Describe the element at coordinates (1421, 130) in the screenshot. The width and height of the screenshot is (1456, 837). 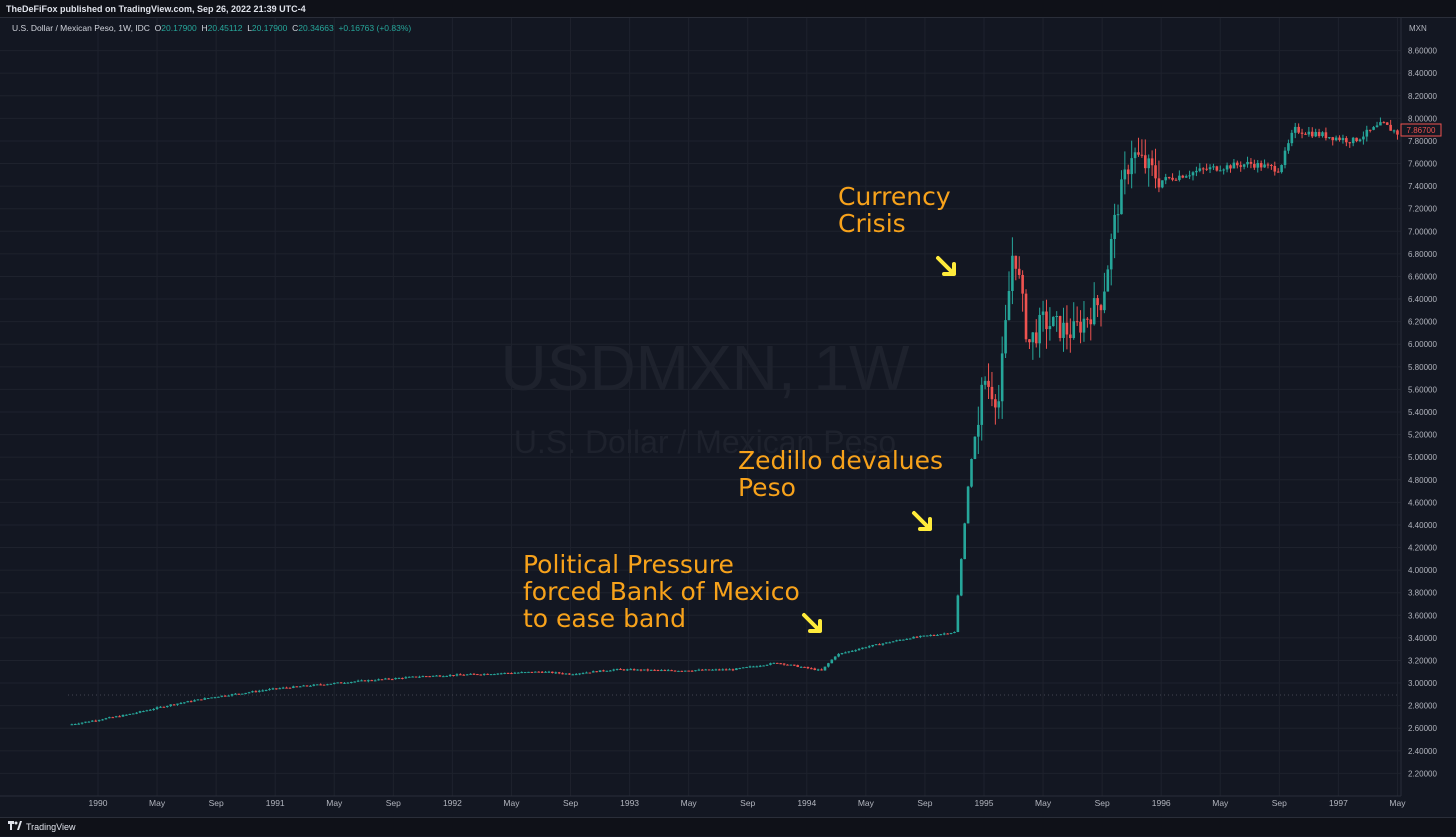
I see `last-price-tag: 7.86700` at that location.